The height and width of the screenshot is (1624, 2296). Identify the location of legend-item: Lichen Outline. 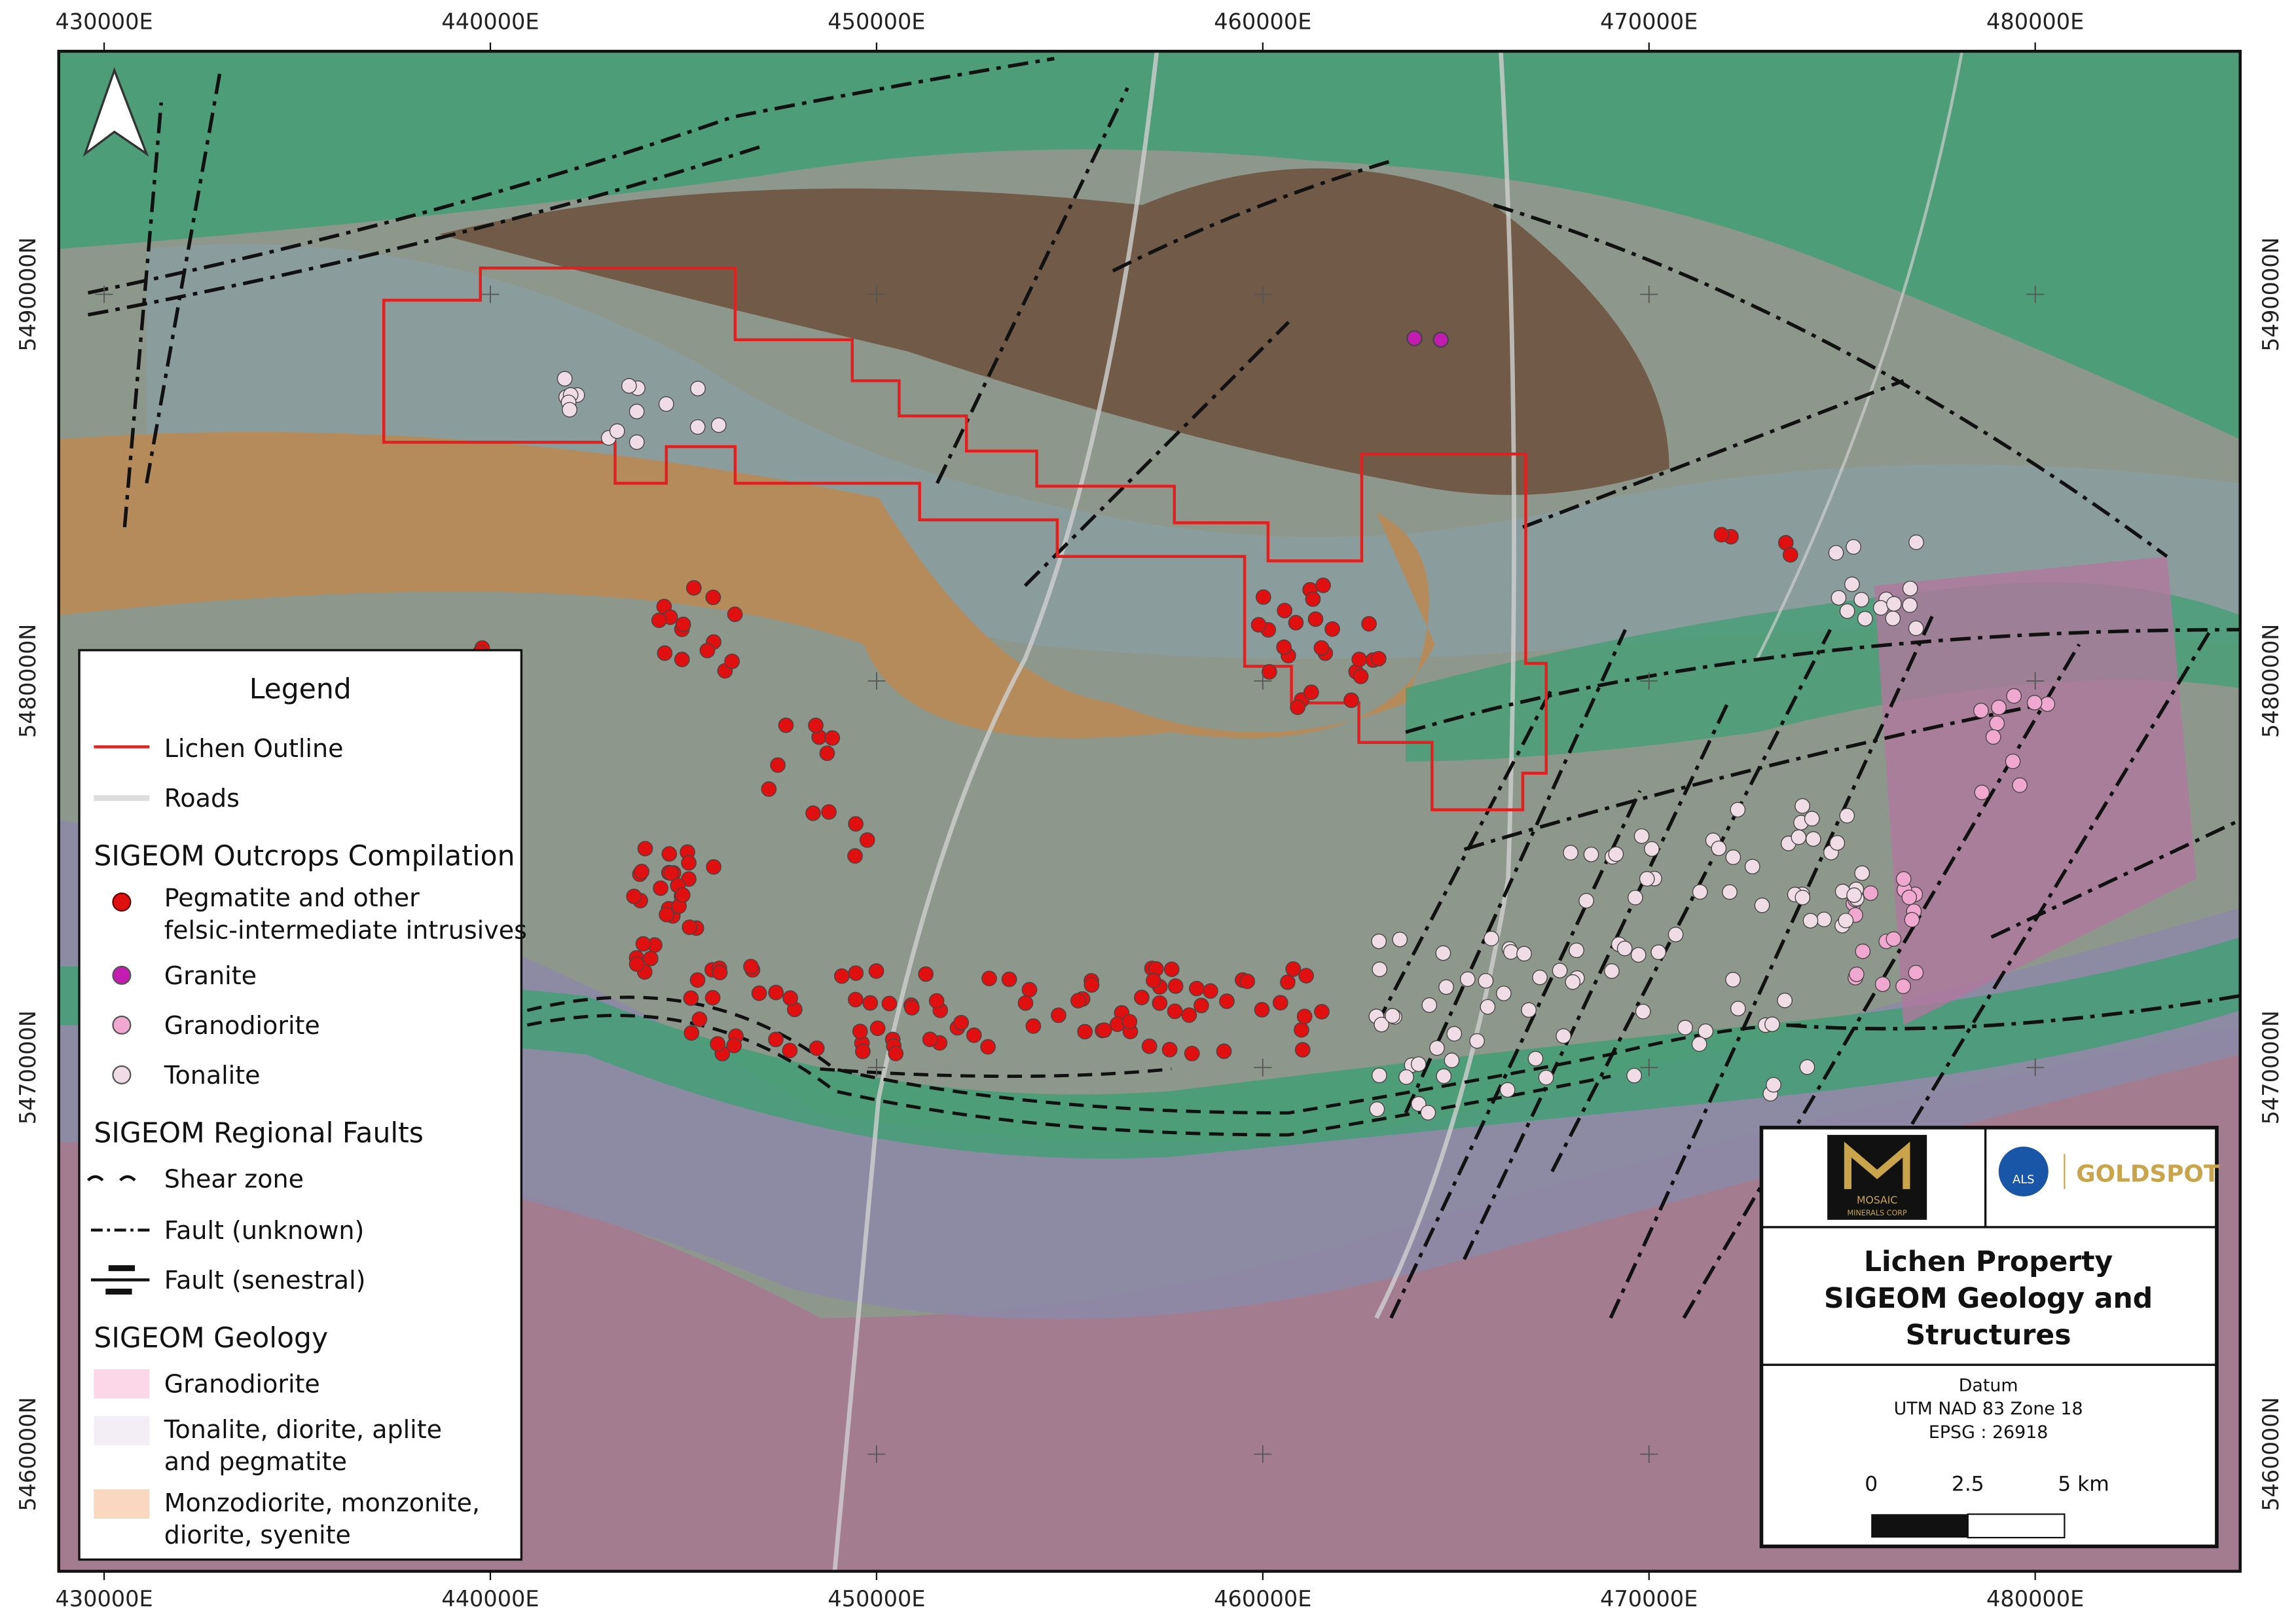
(254, 748).